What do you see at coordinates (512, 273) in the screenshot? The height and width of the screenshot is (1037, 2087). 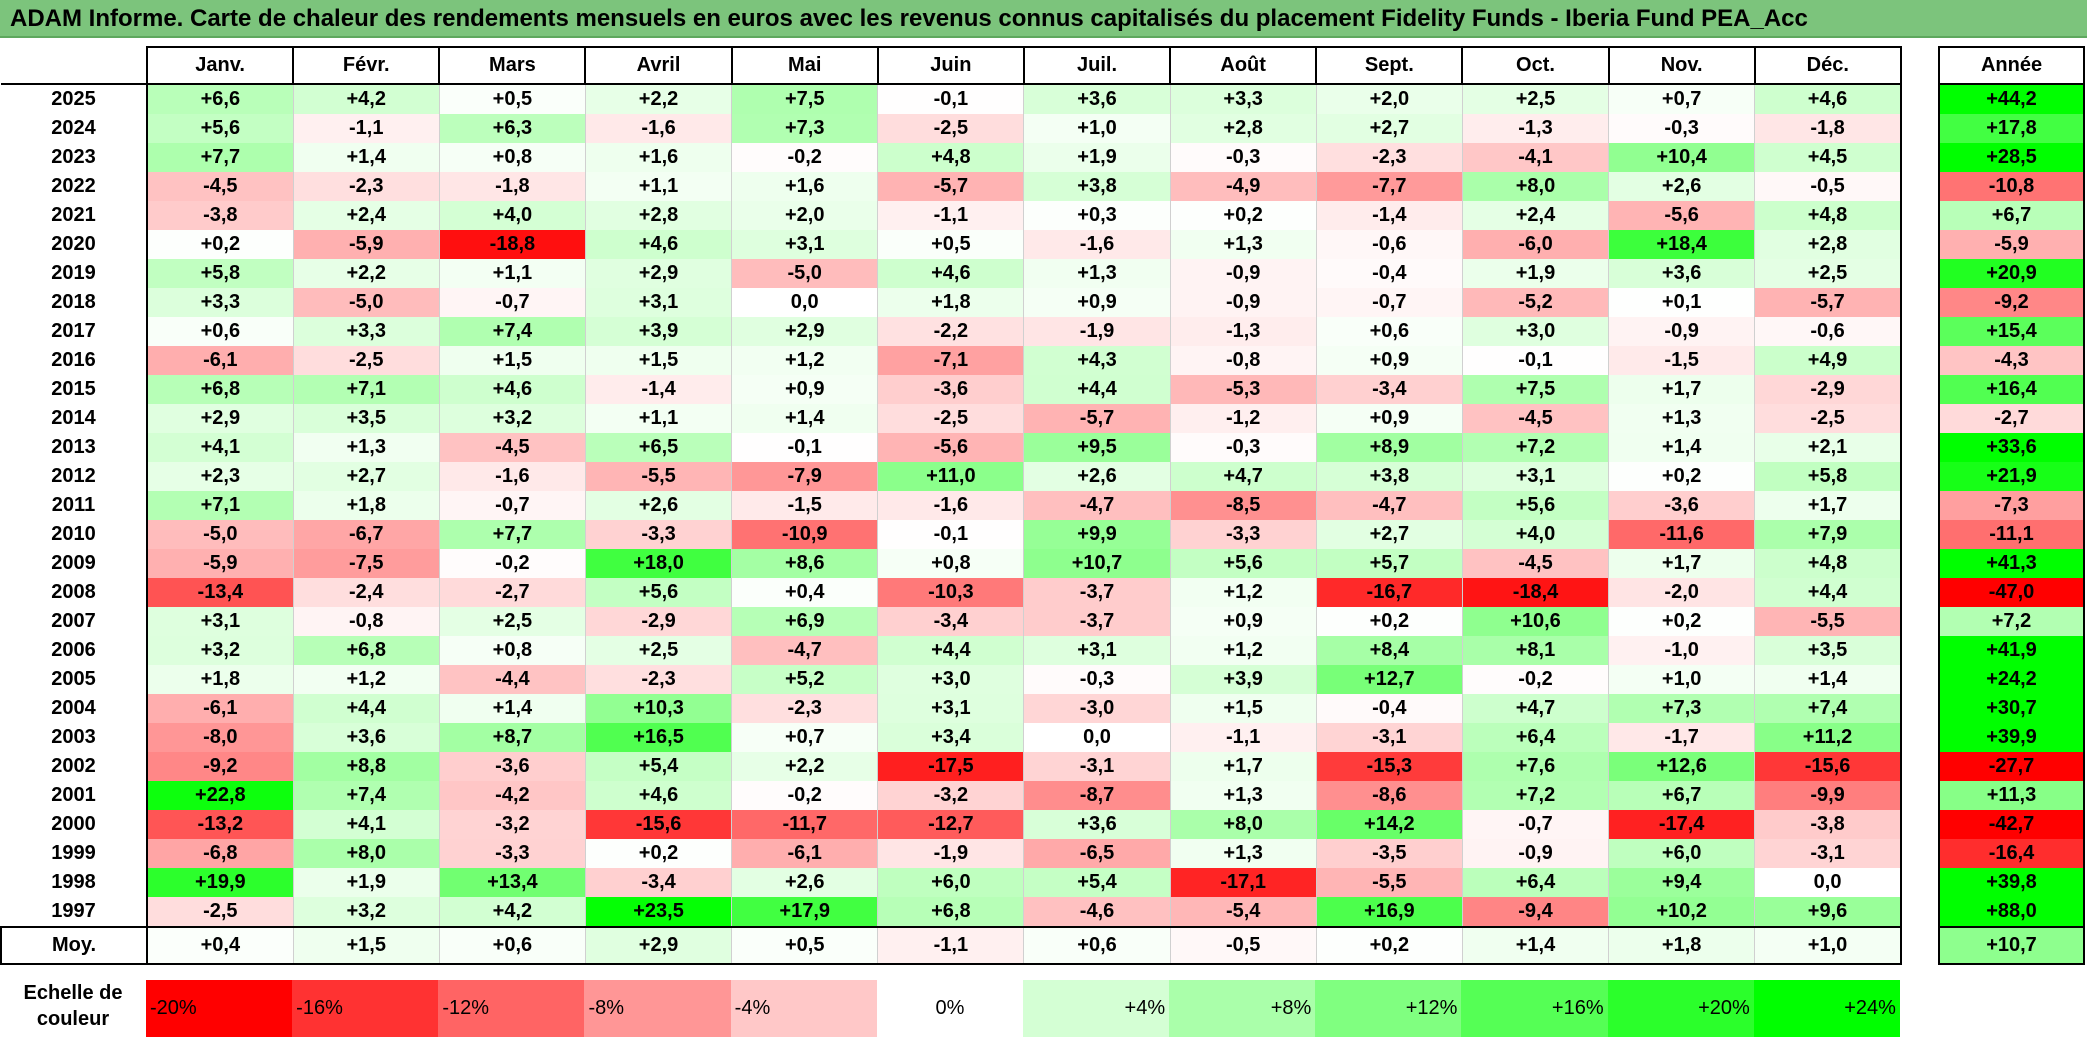 I see `heatmap-cell: +1,1` at bounding box center [512, 273].